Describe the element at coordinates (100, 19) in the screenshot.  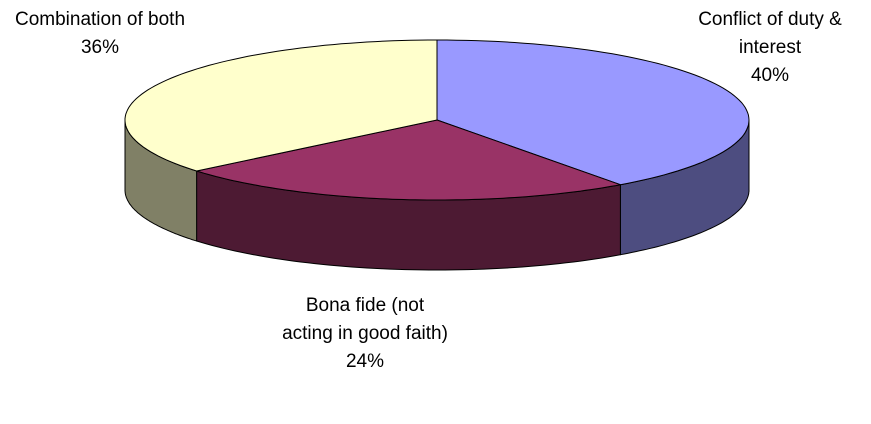
I see `category-label: Combination of both` at that location.